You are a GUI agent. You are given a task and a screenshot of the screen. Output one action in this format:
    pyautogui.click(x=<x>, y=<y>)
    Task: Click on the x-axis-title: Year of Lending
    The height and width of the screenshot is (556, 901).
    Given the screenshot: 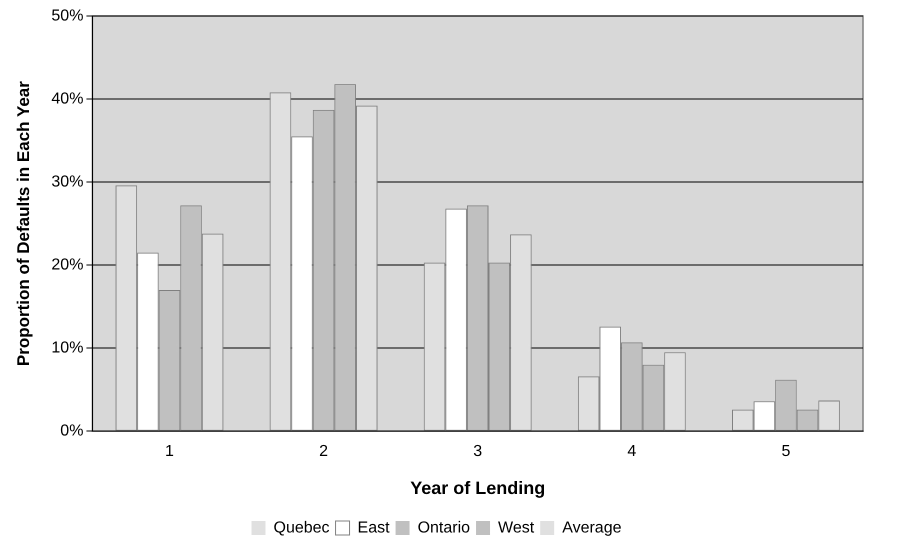 What is the action you would take?
    pyautogui.click(x=478, y=488)
    